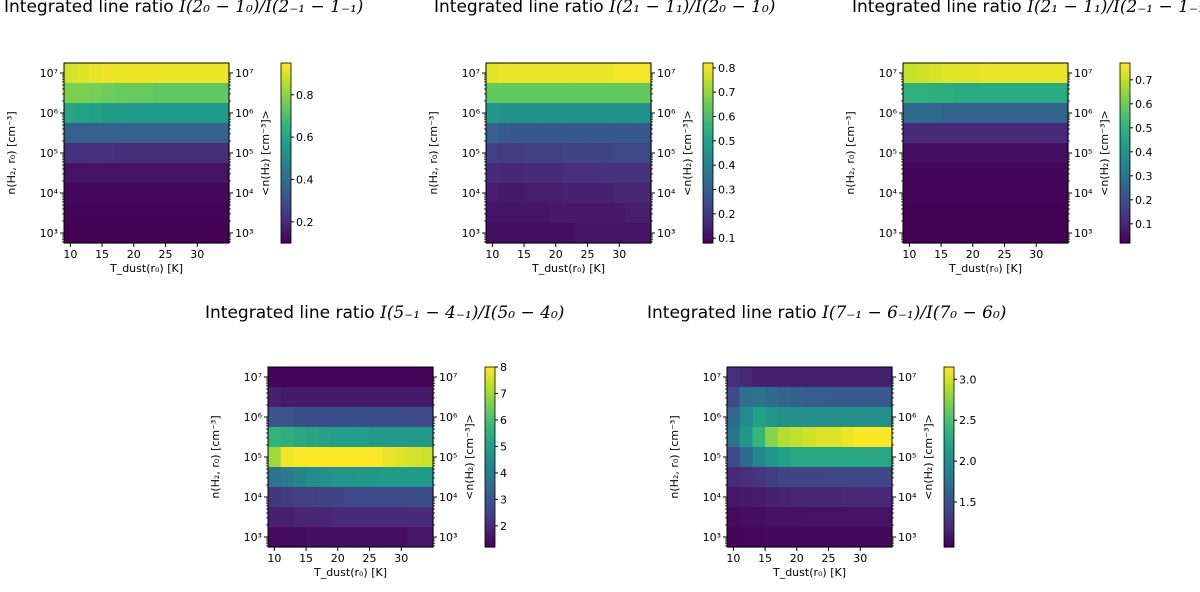 Image resolution: width=1200 pixels, height=592 pixels. I want to click on colorbar-frame, so click(1125, 153).